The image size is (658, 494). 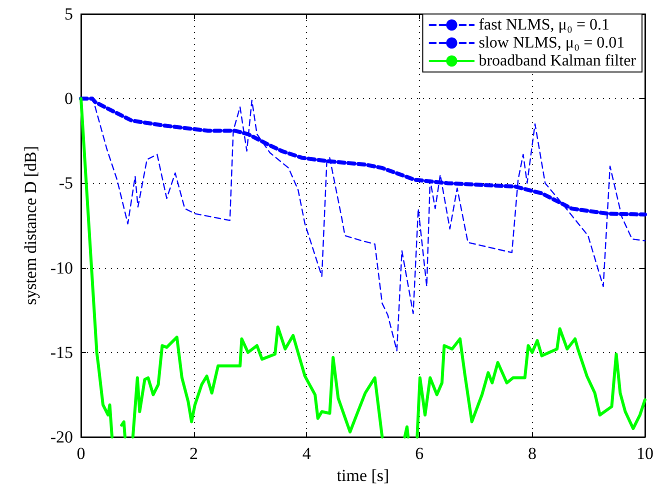 What do you see at coordinates (645, 453) in the screenshot?
I see `x-tick-label: 10` at bounding box center [645, 453].